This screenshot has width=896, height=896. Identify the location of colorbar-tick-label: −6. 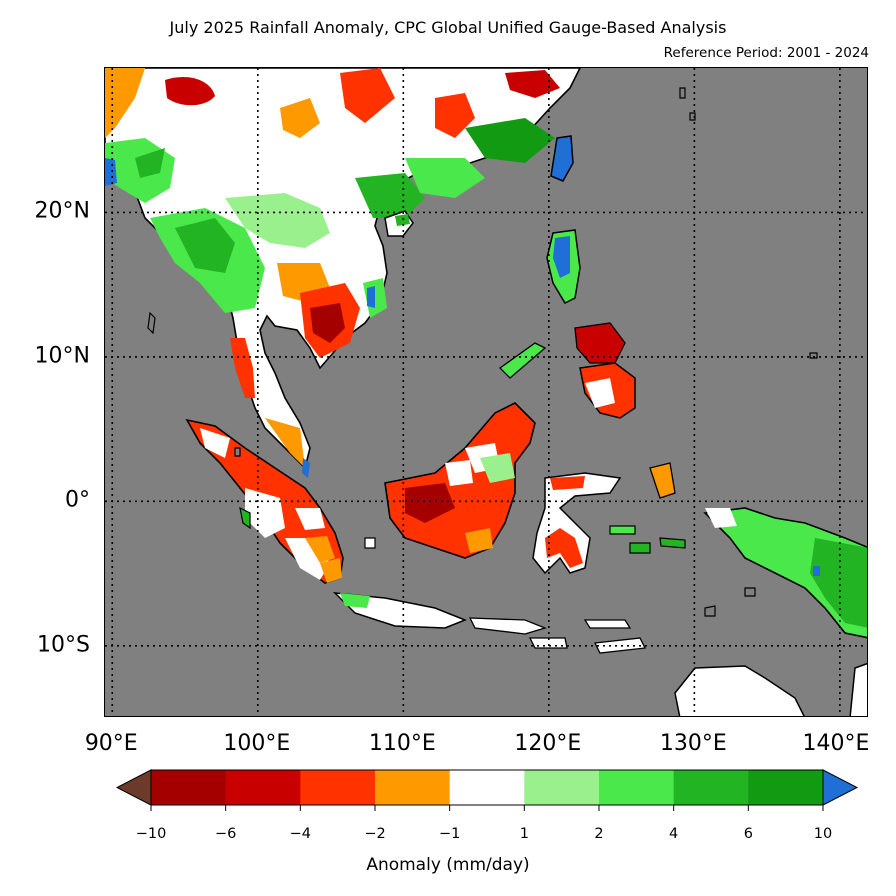
(225, 834).